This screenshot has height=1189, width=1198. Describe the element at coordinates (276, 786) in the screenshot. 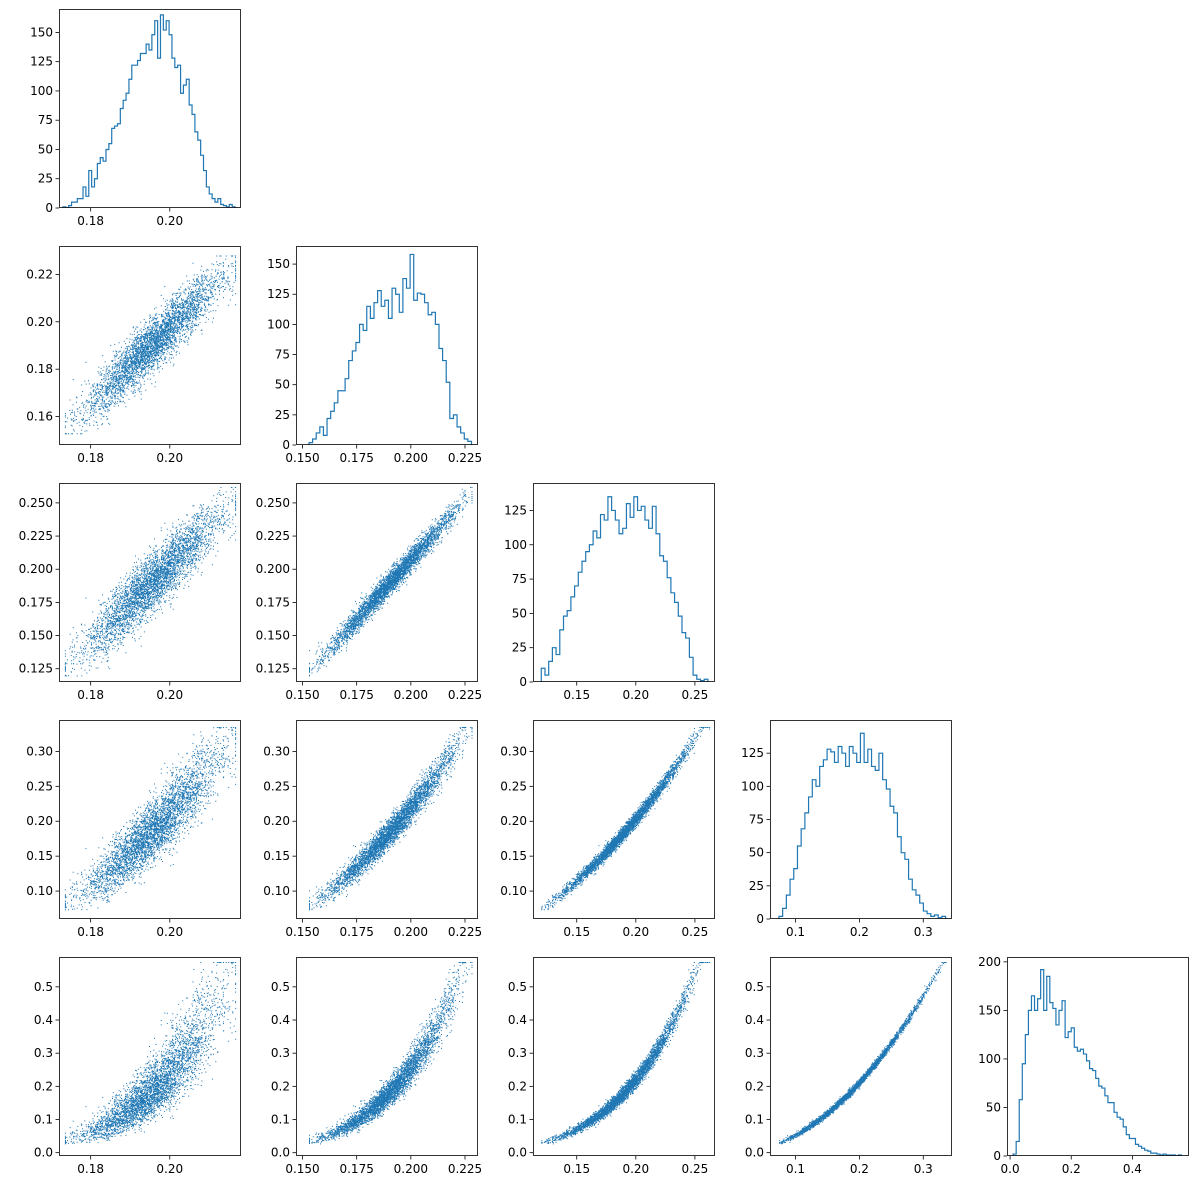

I see `y-tick-label: 0.25` at that location.